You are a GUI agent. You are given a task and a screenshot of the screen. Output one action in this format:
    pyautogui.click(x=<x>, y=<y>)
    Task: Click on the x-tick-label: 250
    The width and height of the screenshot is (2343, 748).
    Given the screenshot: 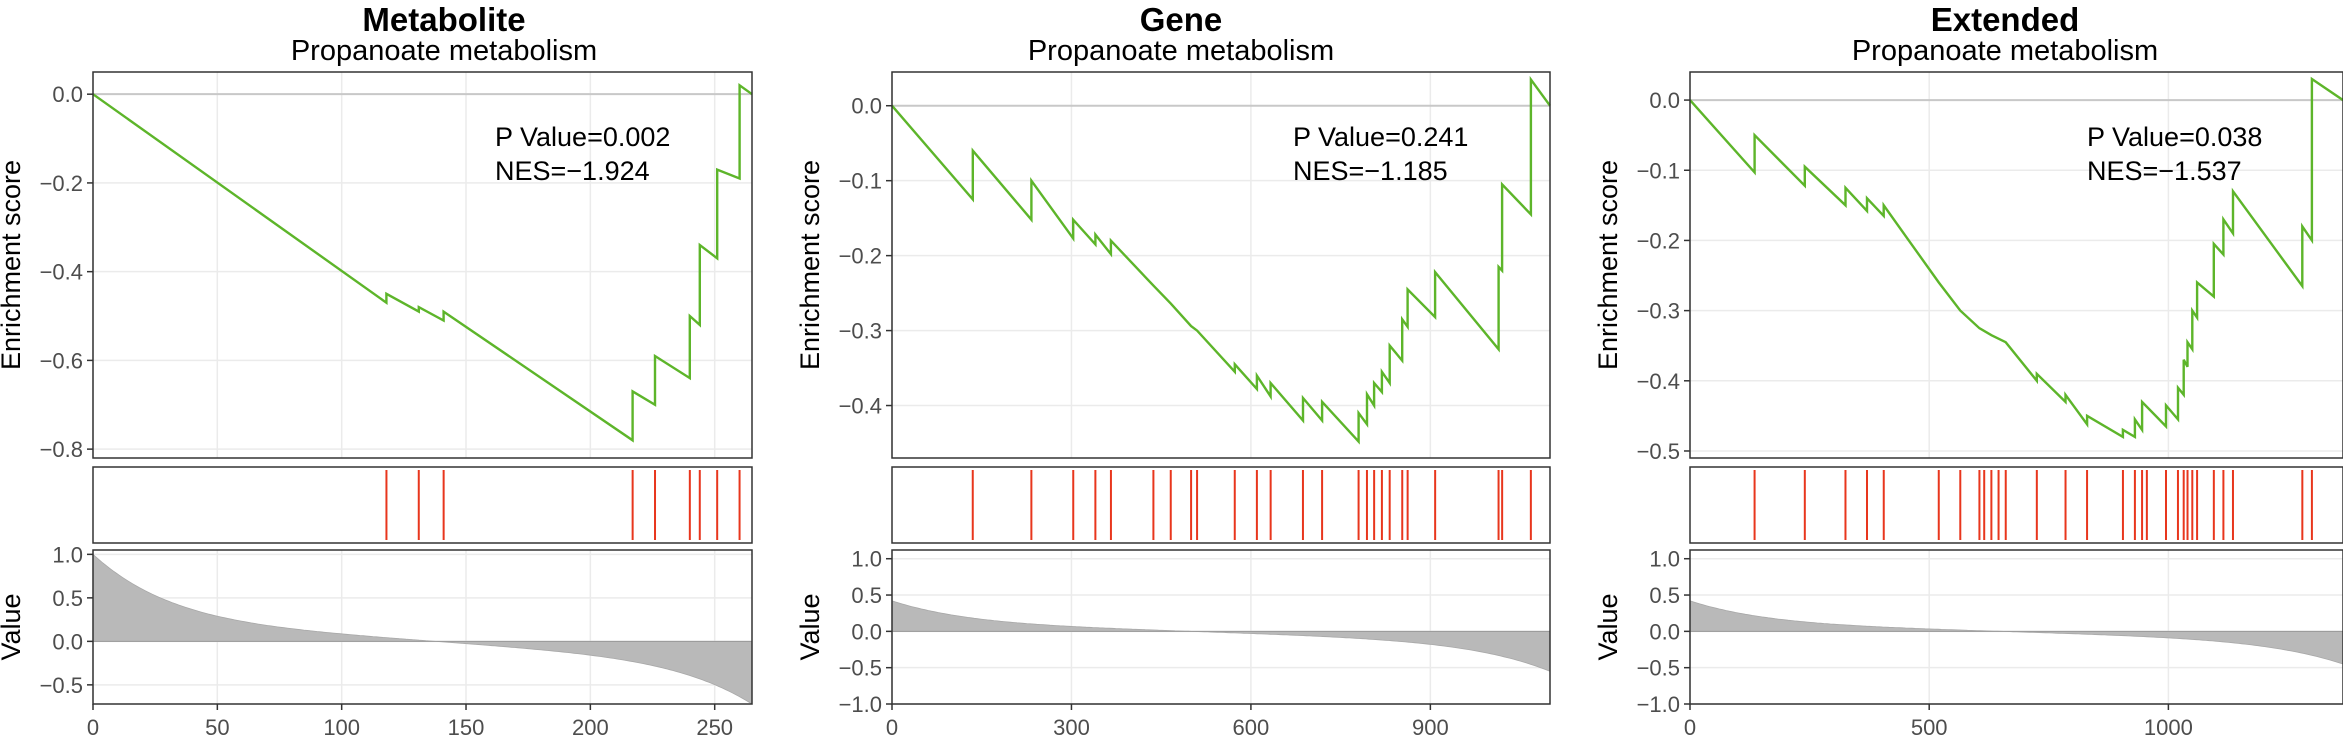 What is the action you would take?
    pyautogui.click(x=714, y=727)
    